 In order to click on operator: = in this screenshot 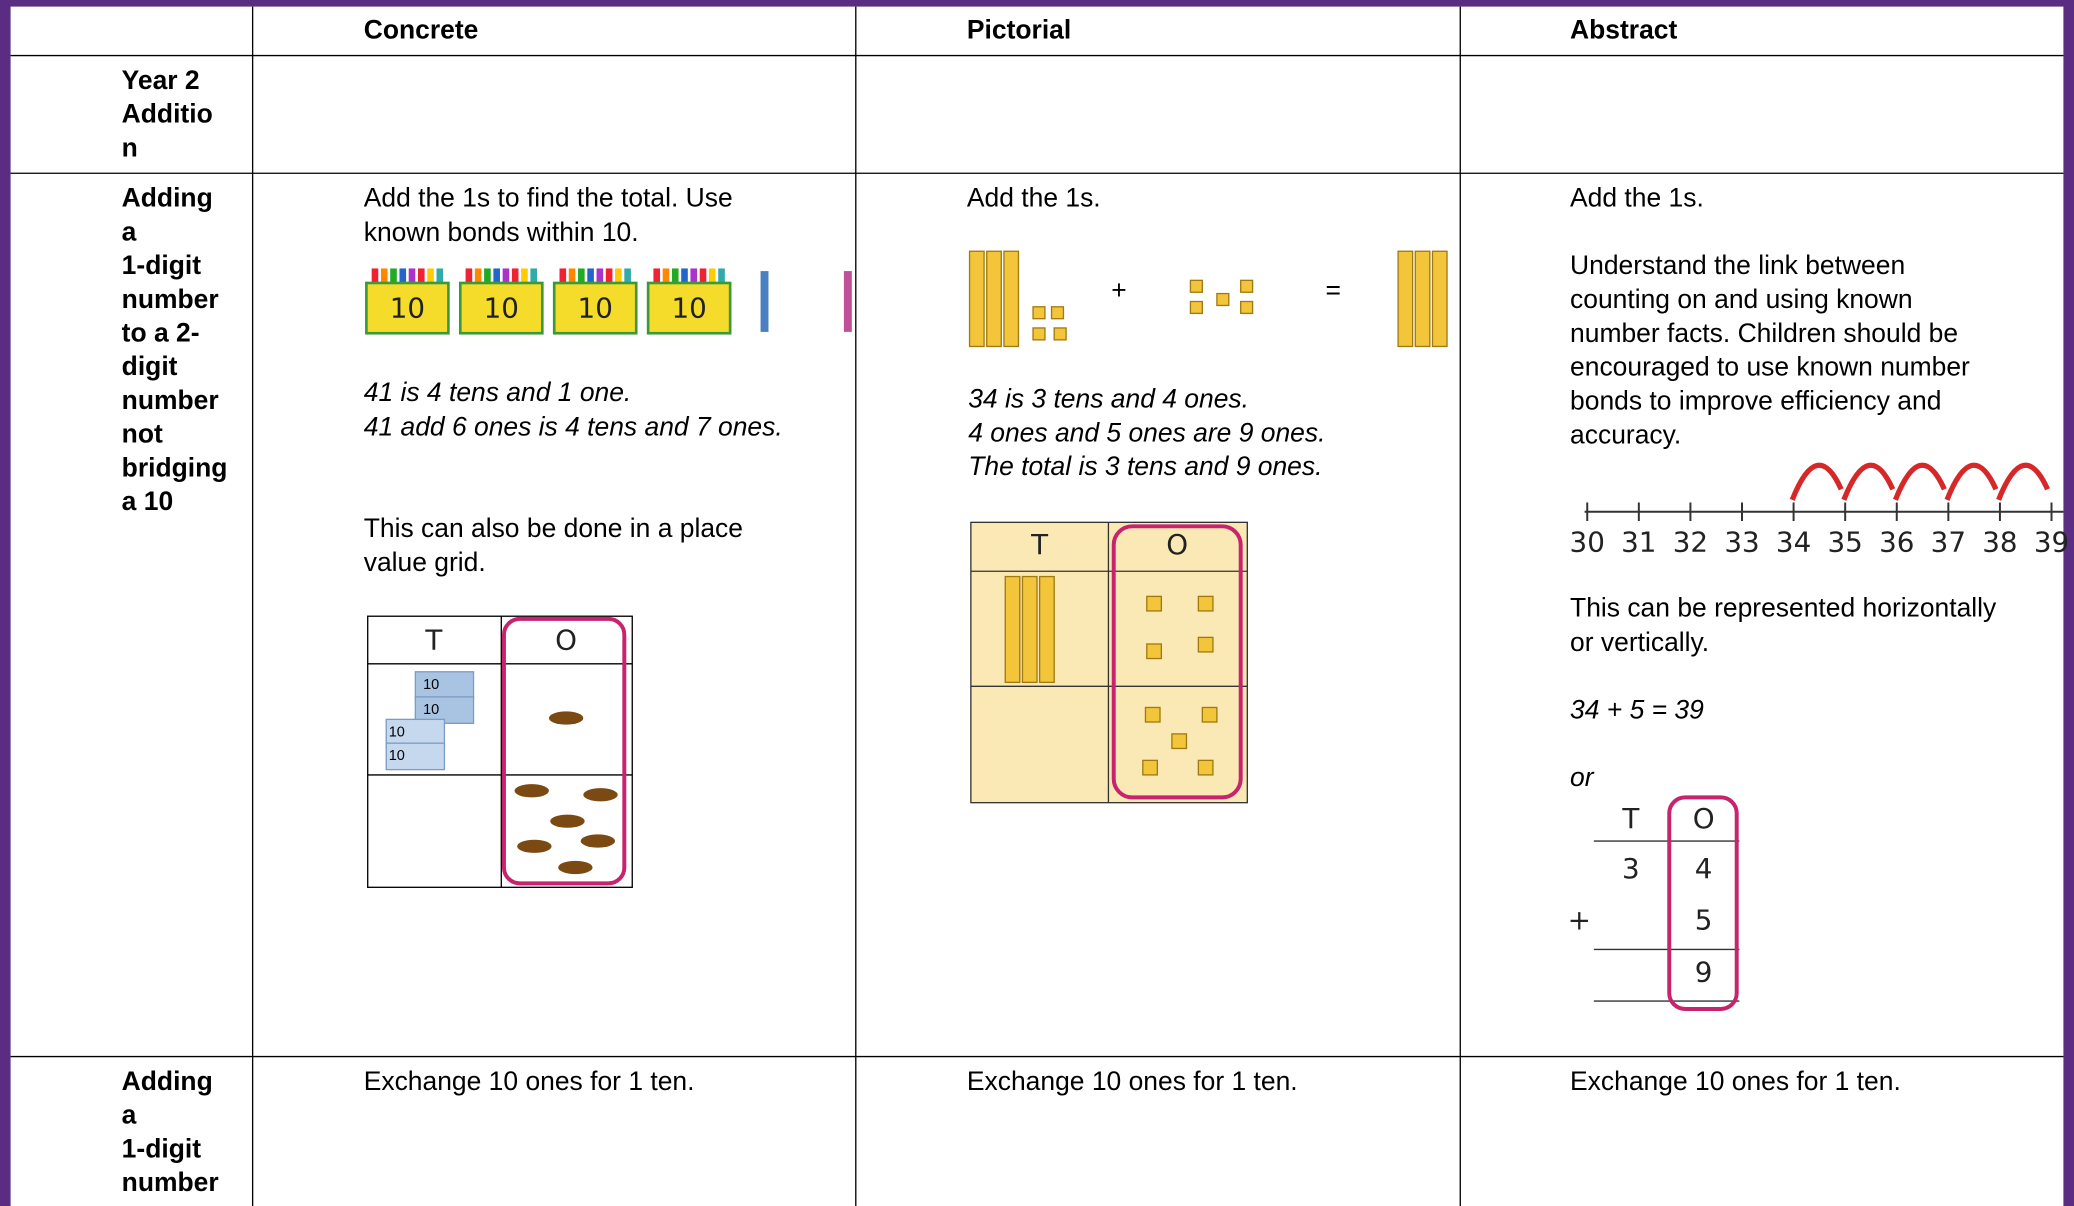, I will do `click(1333, 290)`.